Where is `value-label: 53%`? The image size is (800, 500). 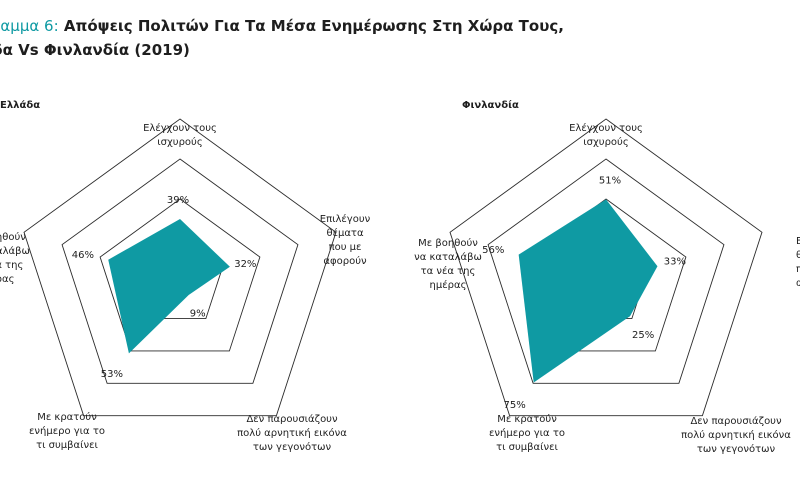 value-label: 53% is located at coordinates (112, 374).